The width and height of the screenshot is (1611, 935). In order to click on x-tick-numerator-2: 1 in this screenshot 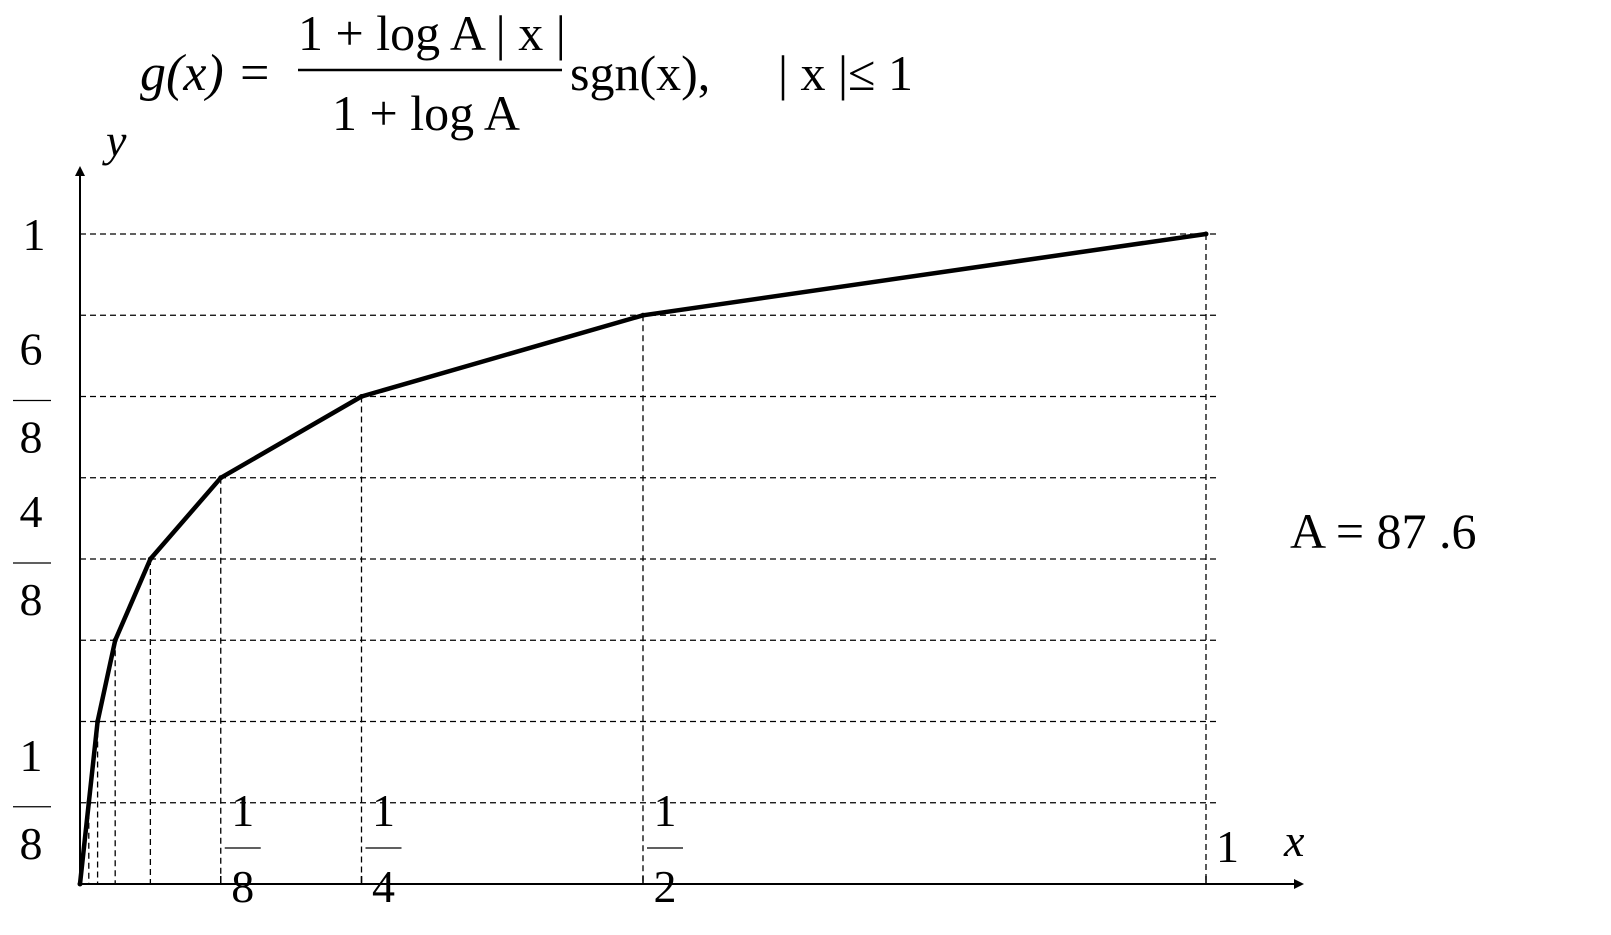, I will do `click(665, 810)`.